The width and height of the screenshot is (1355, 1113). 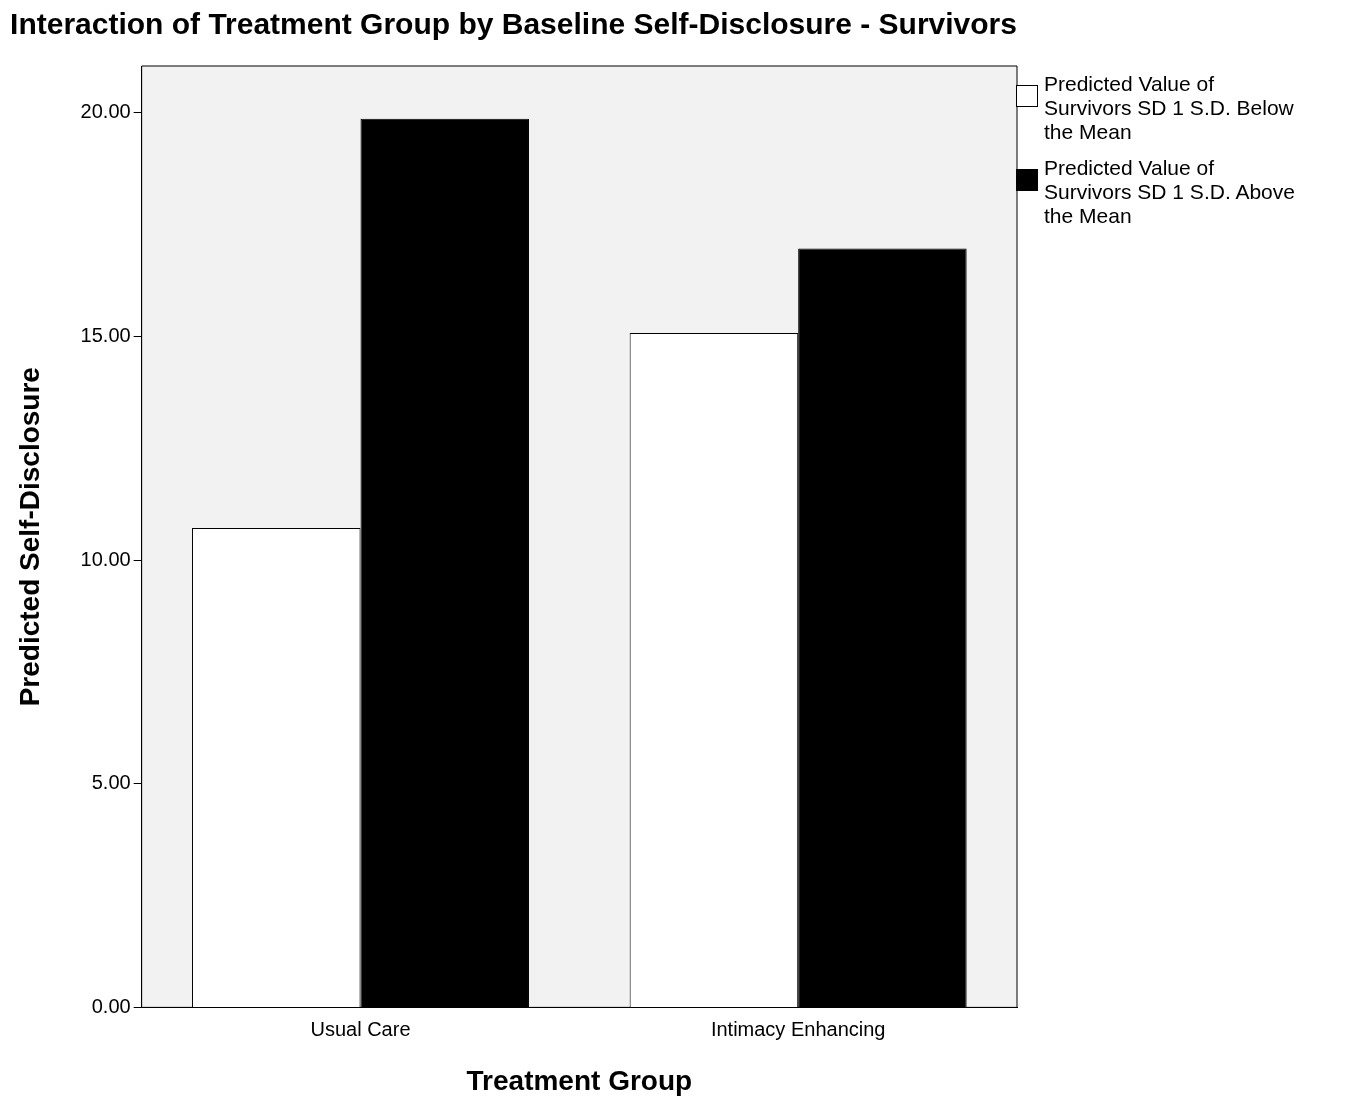 What do you see at coordinates (513, 24) in the screenshot?
I see `chart-title: Interaction of Treatment Group by Baseline Self-Disclosure - Survivors` at bounding box center [513, 24].